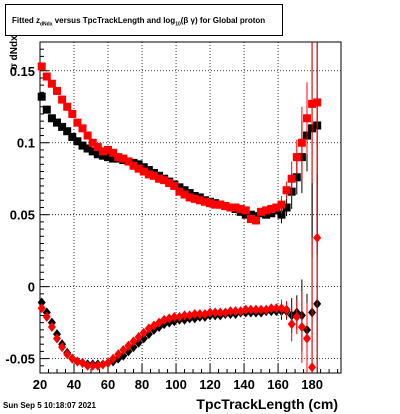  What do you see at coordinates (74, 384) in the screenshot?
I see `x-tick-label: 40` at bounding box center [74, 384].